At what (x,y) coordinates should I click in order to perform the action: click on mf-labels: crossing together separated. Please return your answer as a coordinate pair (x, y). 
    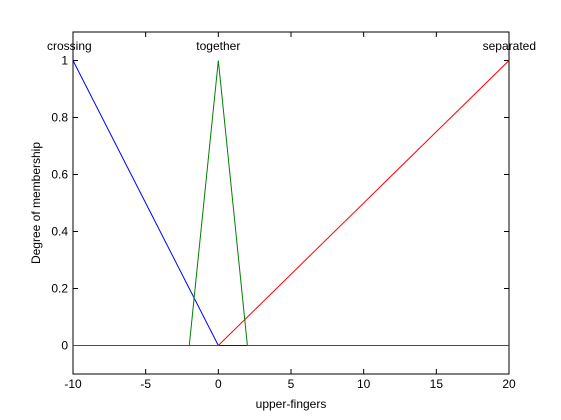
    Looking at the image, I should click on (291, 46).